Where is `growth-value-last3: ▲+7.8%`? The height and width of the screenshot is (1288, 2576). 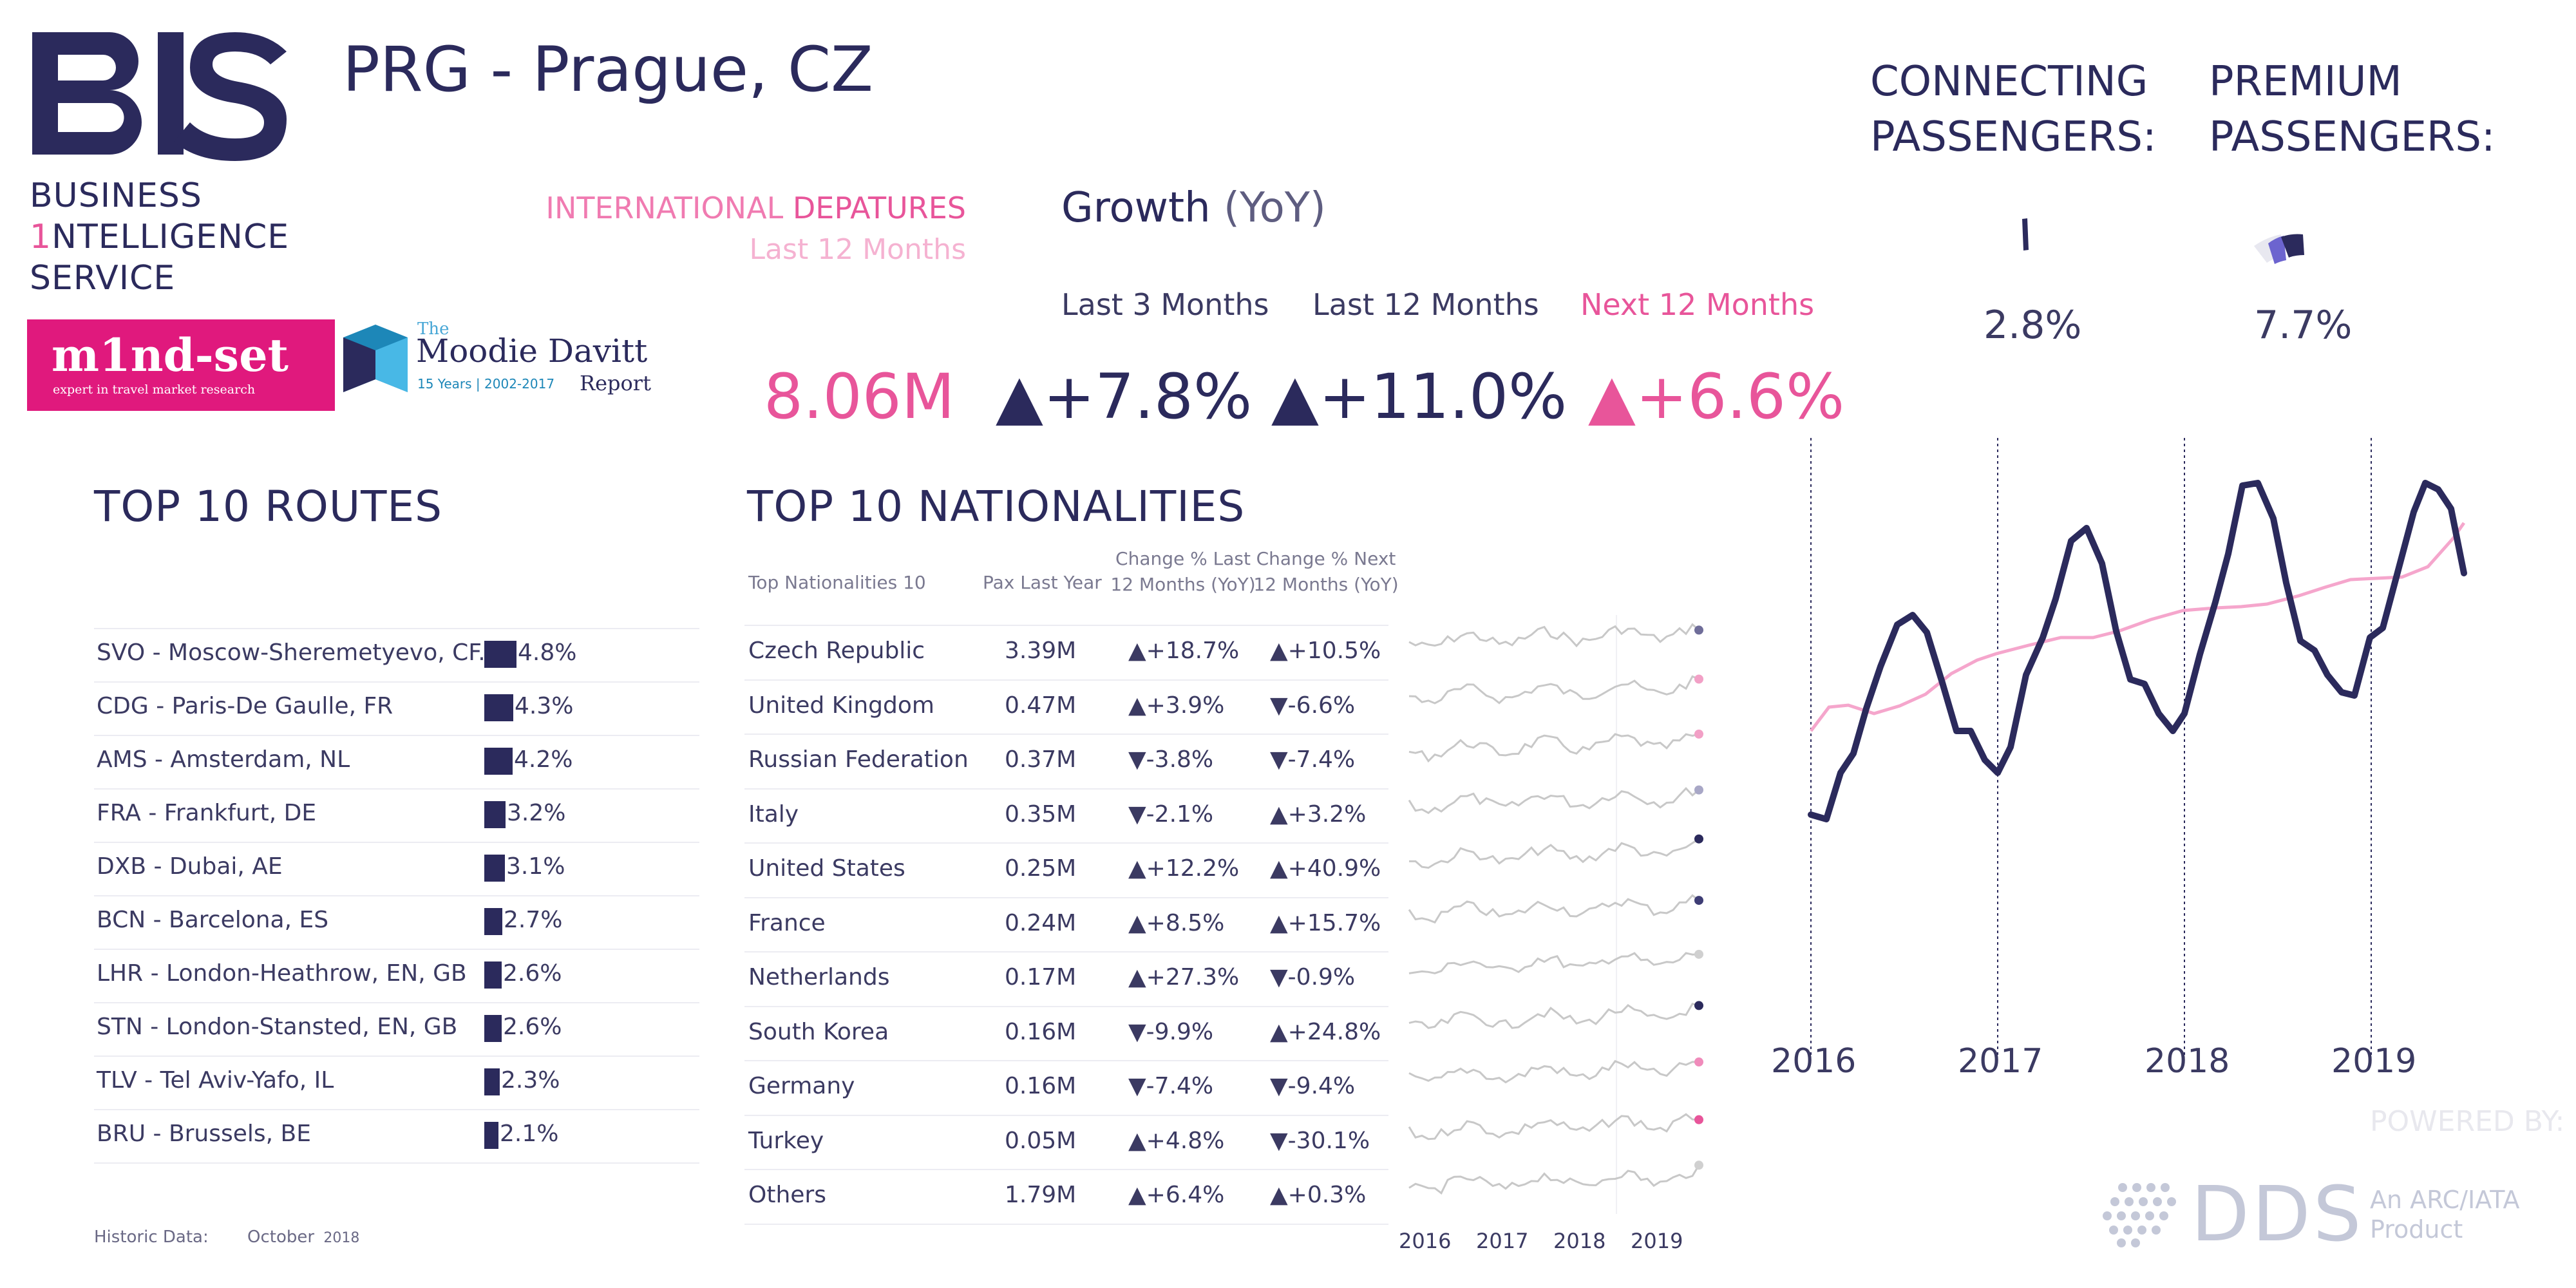 growth-value-last3: ▲+7.8% is located at coordinates (1124, 397).